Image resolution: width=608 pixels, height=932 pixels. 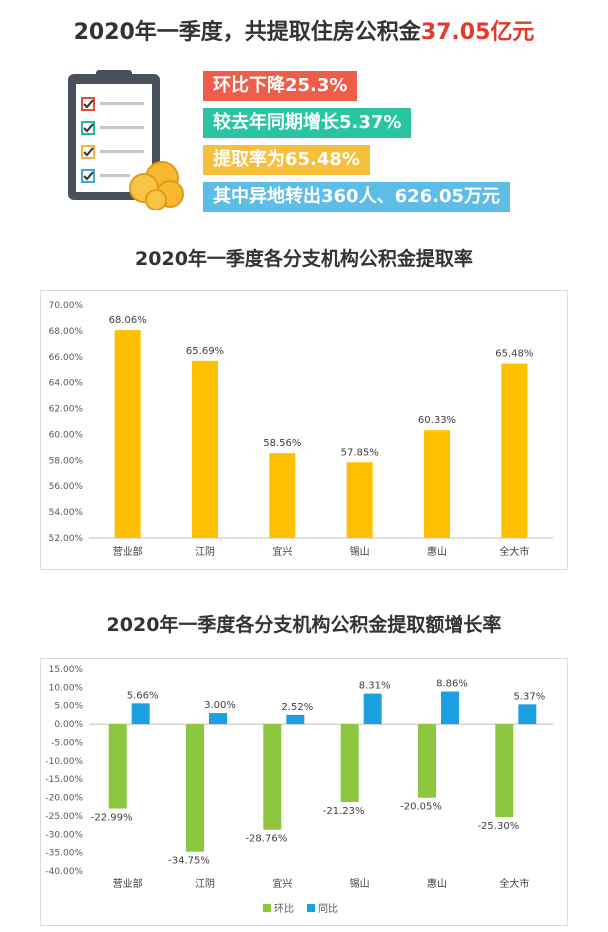 What do you see at coordinates (267, 908) in the screenshot?
I see `legend-swatch-huanbi` at bounding box center [267, 908].